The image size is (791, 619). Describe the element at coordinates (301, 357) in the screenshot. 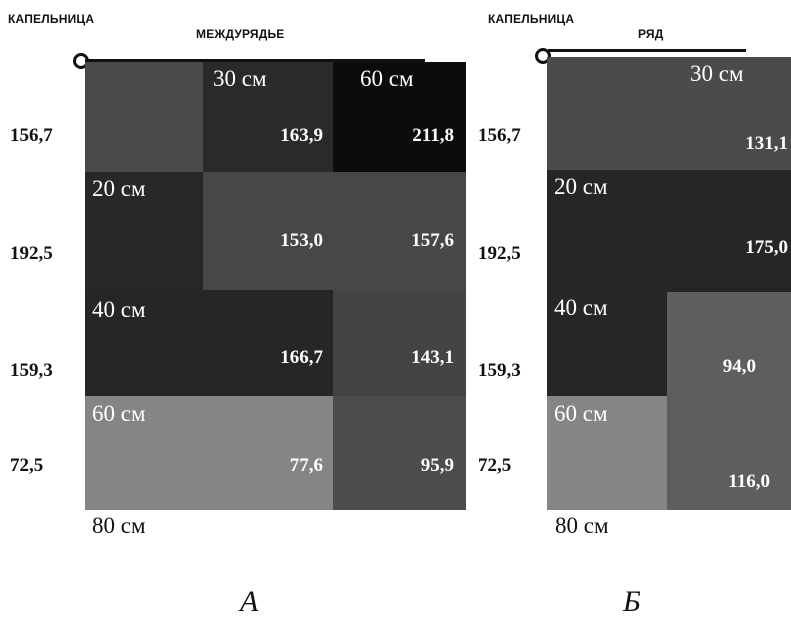

I see `value-a-r2c1: 166,7` at that location.